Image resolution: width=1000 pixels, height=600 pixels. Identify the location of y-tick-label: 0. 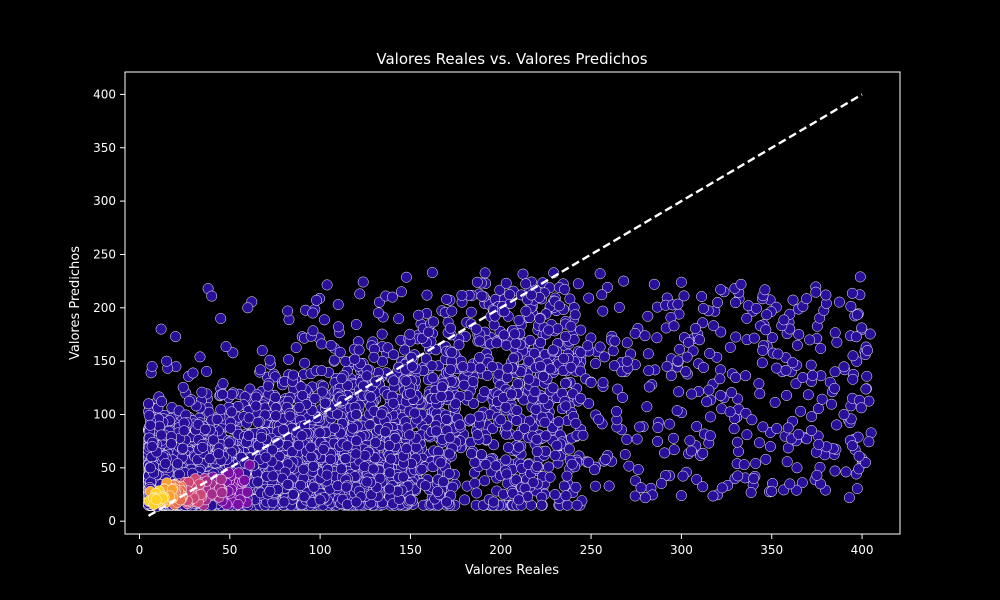
(112, 521).